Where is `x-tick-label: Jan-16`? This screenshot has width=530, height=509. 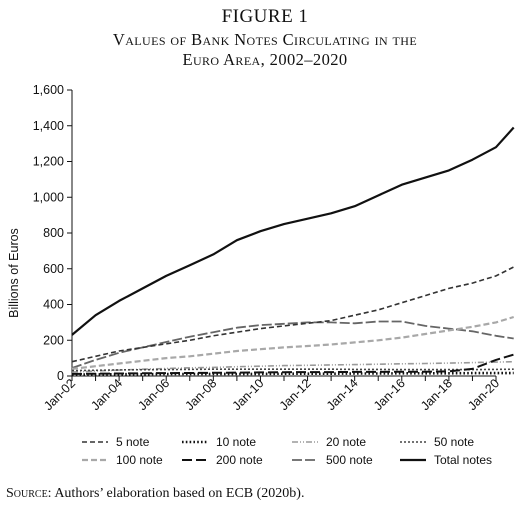
x-tick-label: Jan-16 is located at coordinates (389, 394).